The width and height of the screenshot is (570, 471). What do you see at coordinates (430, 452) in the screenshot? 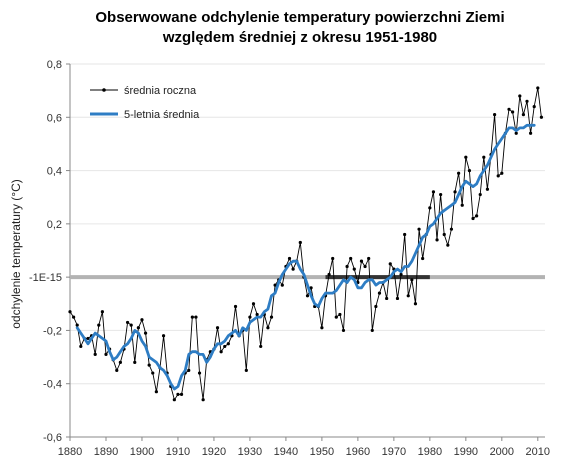
I see `x-tick-label: 1980` at bounding box center [430, 452].